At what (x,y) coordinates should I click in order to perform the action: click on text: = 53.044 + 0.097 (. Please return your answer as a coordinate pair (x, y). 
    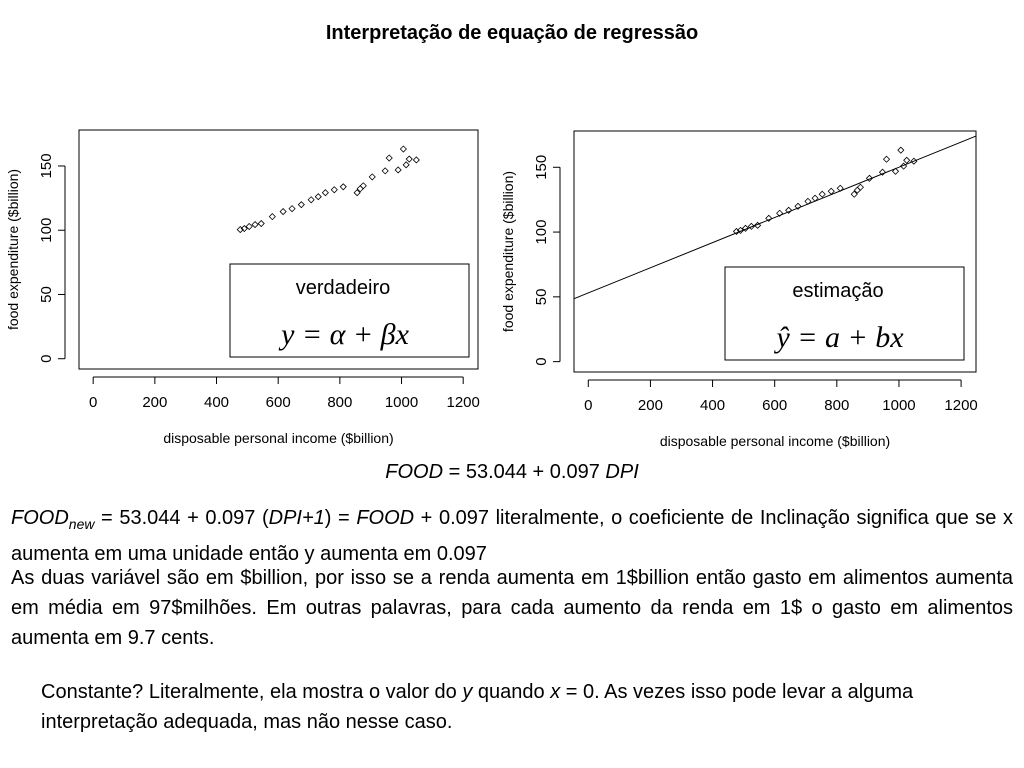
    Looking at the image, I should click on (181, 518).